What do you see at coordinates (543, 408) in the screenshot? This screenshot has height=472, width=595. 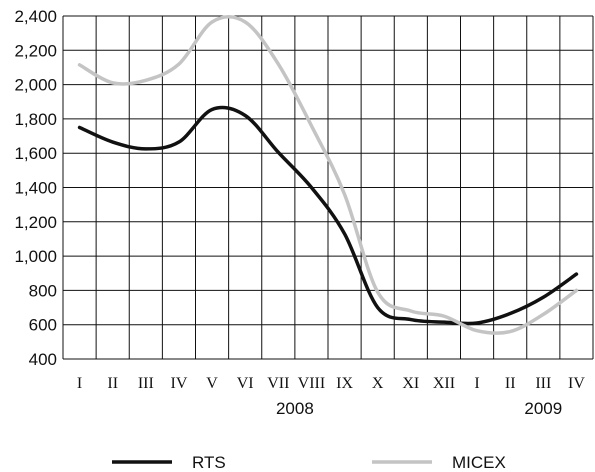 I see `year-label: 2009` at bounding box center [543, 408].